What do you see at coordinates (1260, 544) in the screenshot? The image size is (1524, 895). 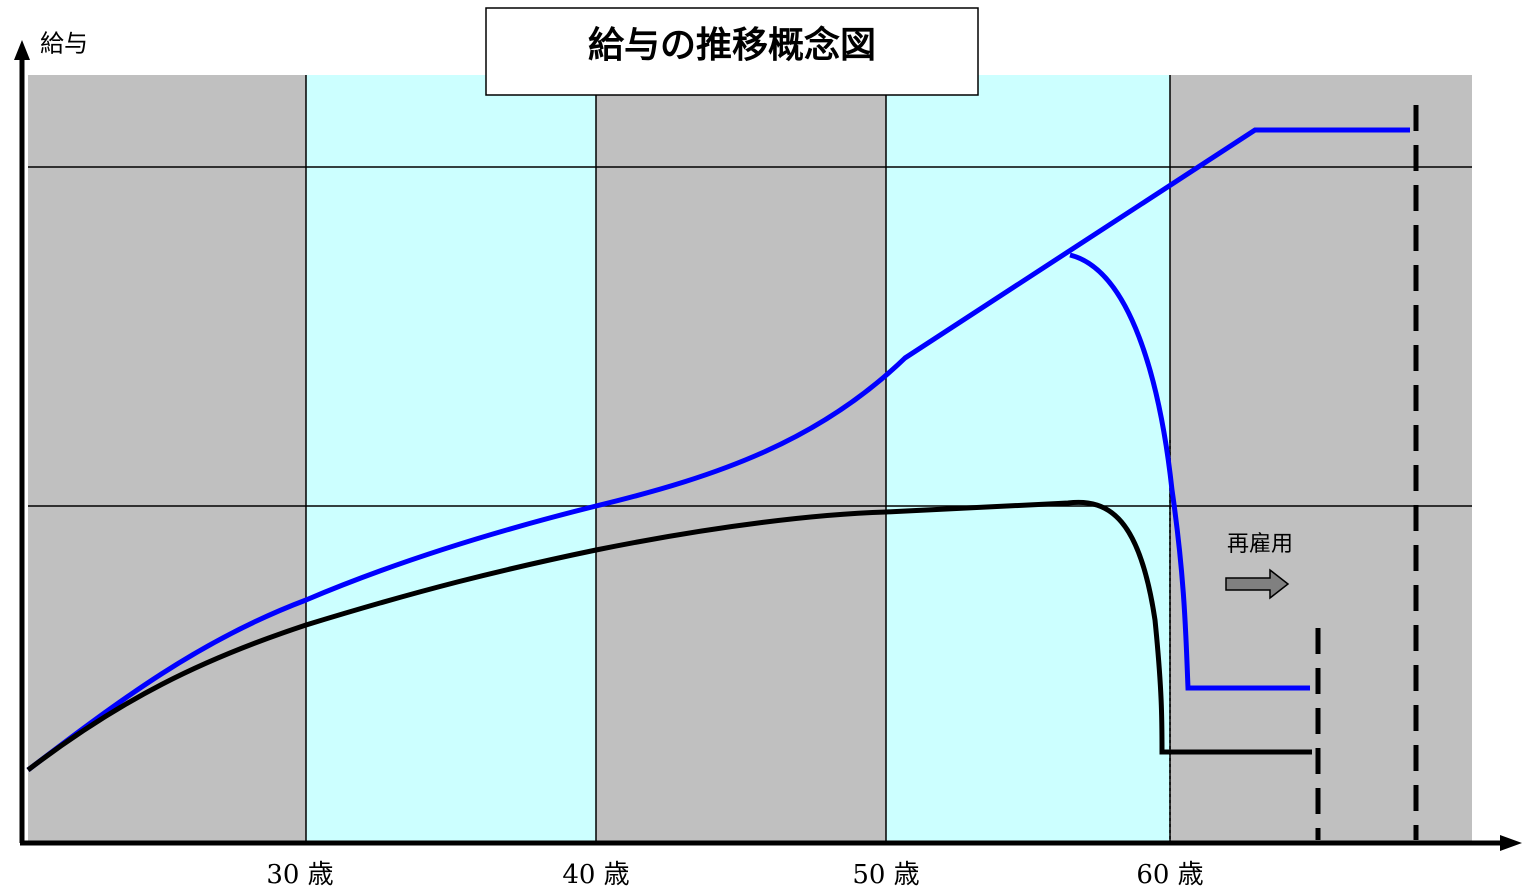 I see `annotation: 再雇用` at bounding box center [1260, 544].